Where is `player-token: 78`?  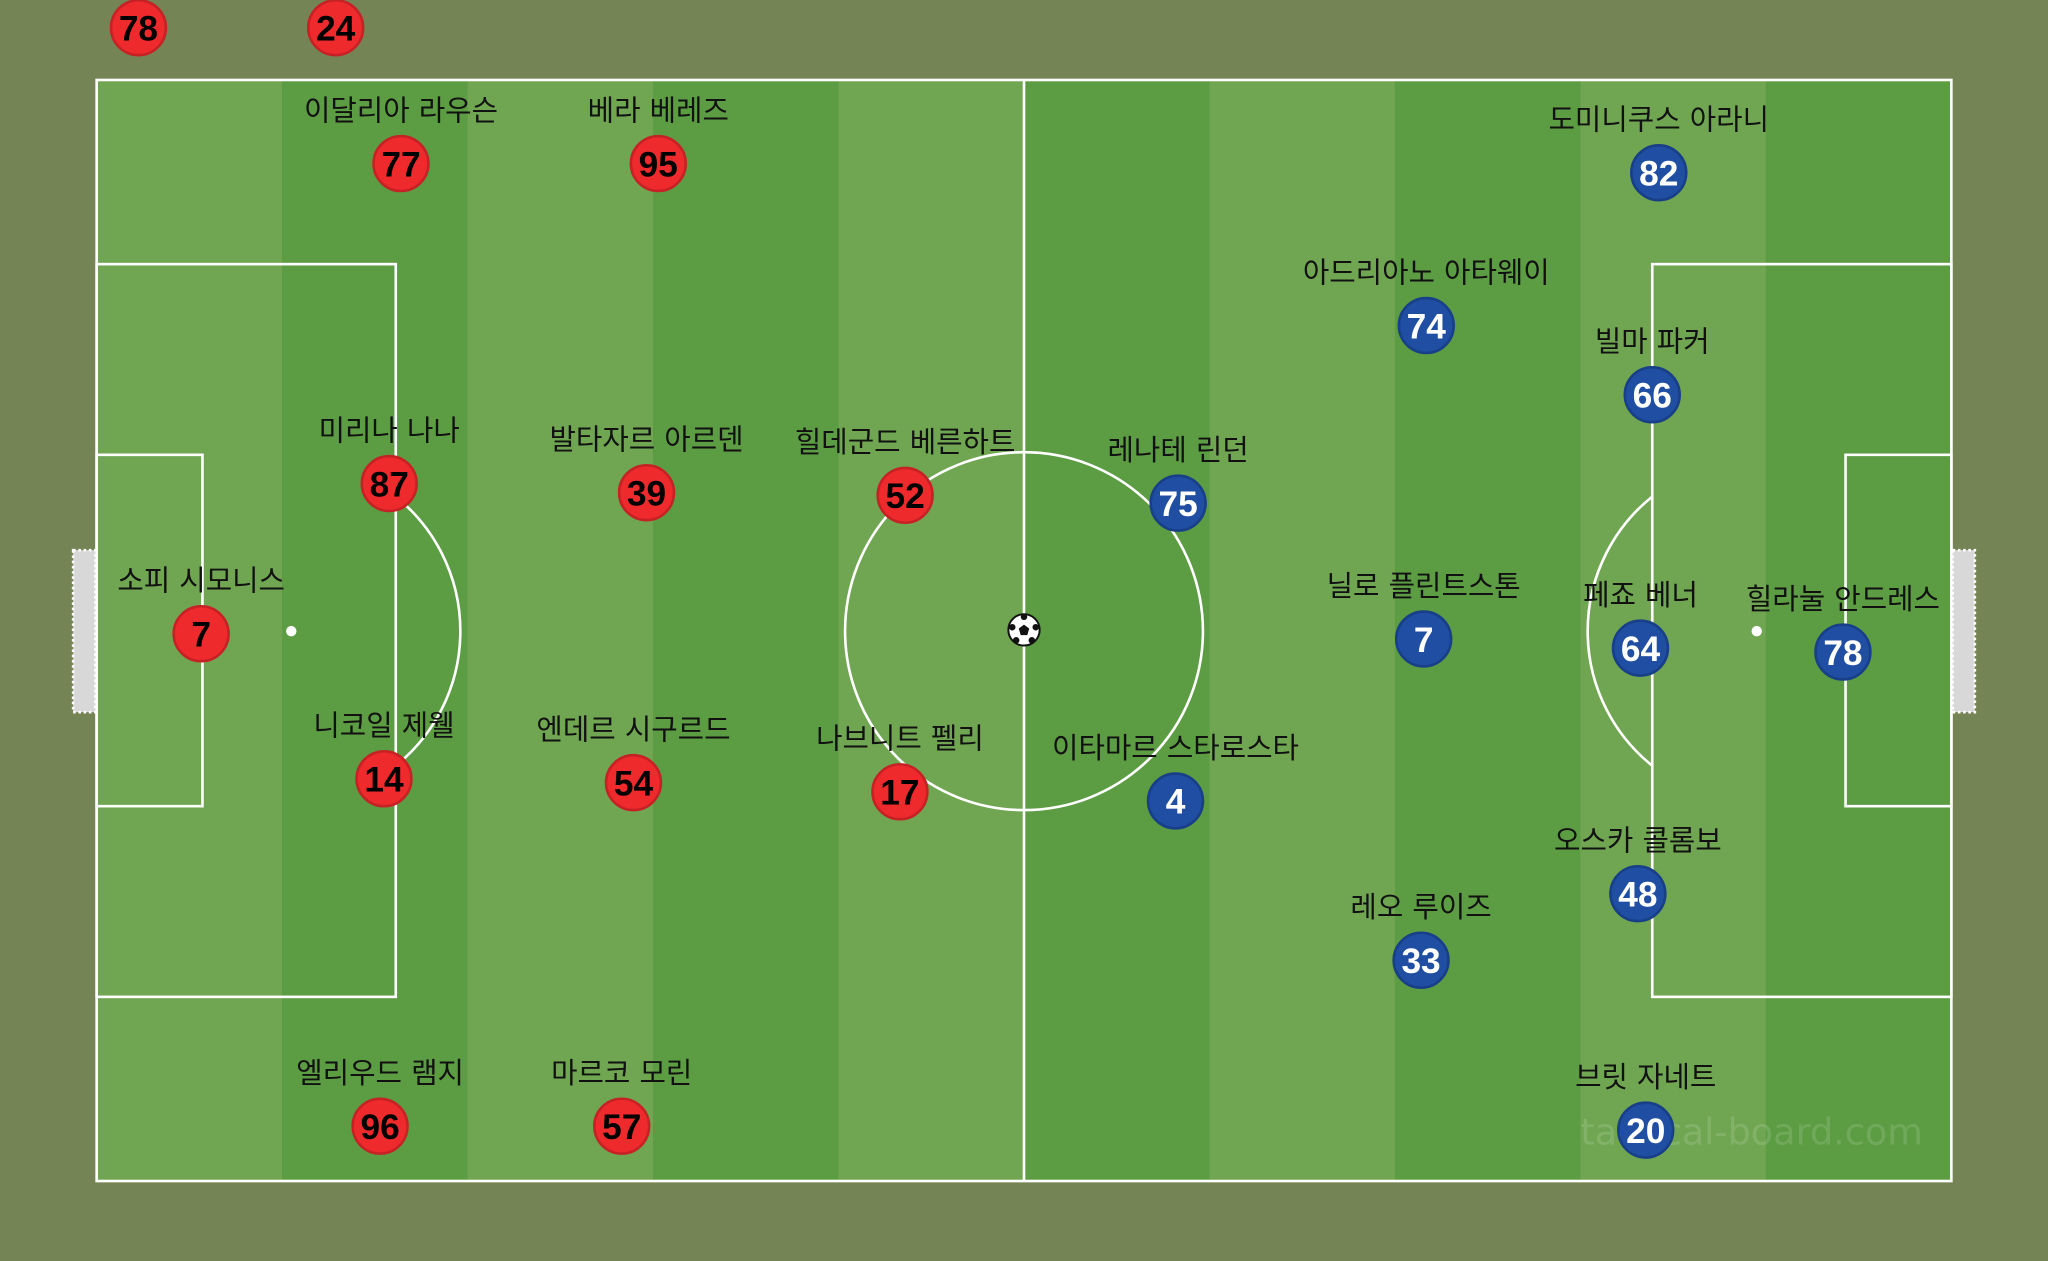 player-token: 78 is located at coordinates (138, 28).